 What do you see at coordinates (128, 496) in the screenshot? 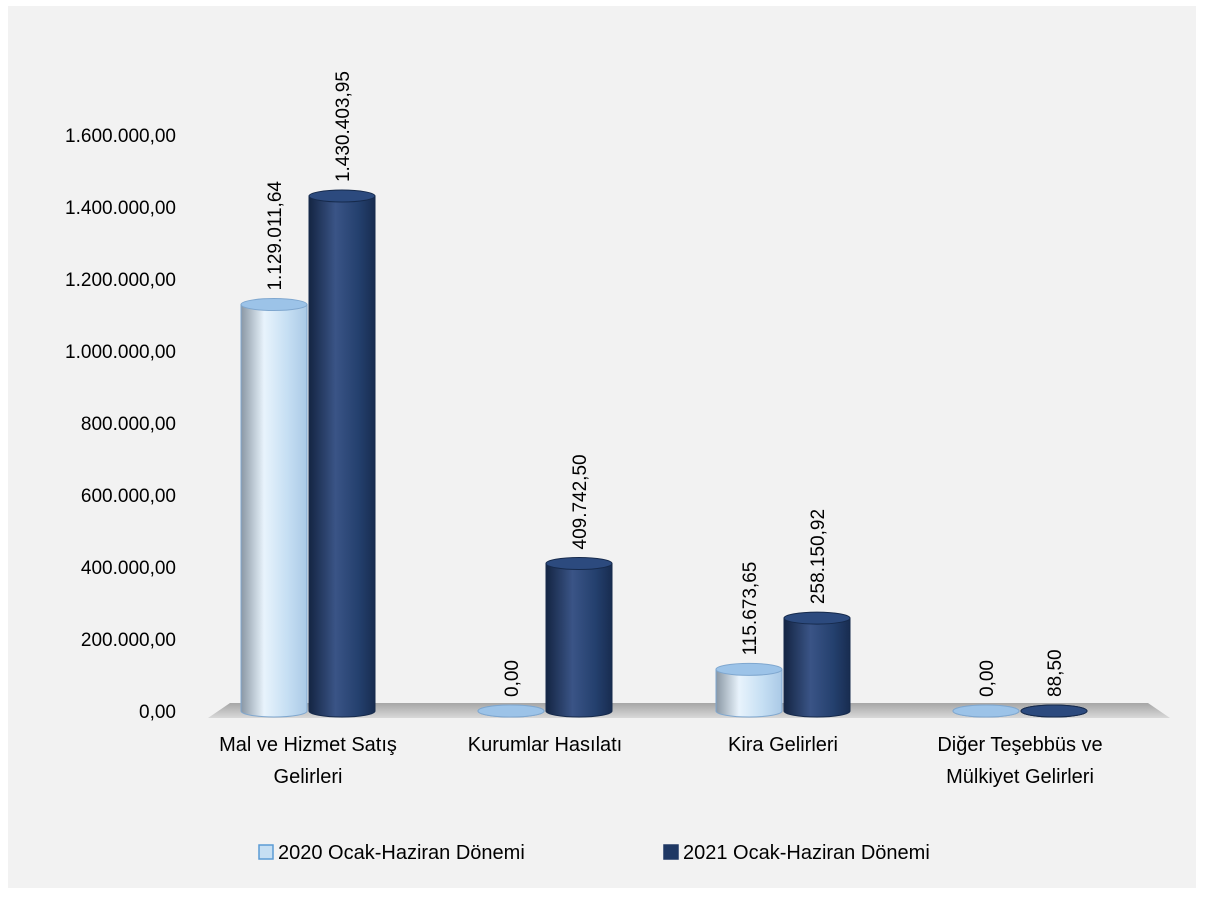
I see `y-tick-label: 600.000,00` at bounding box center [128, 496].